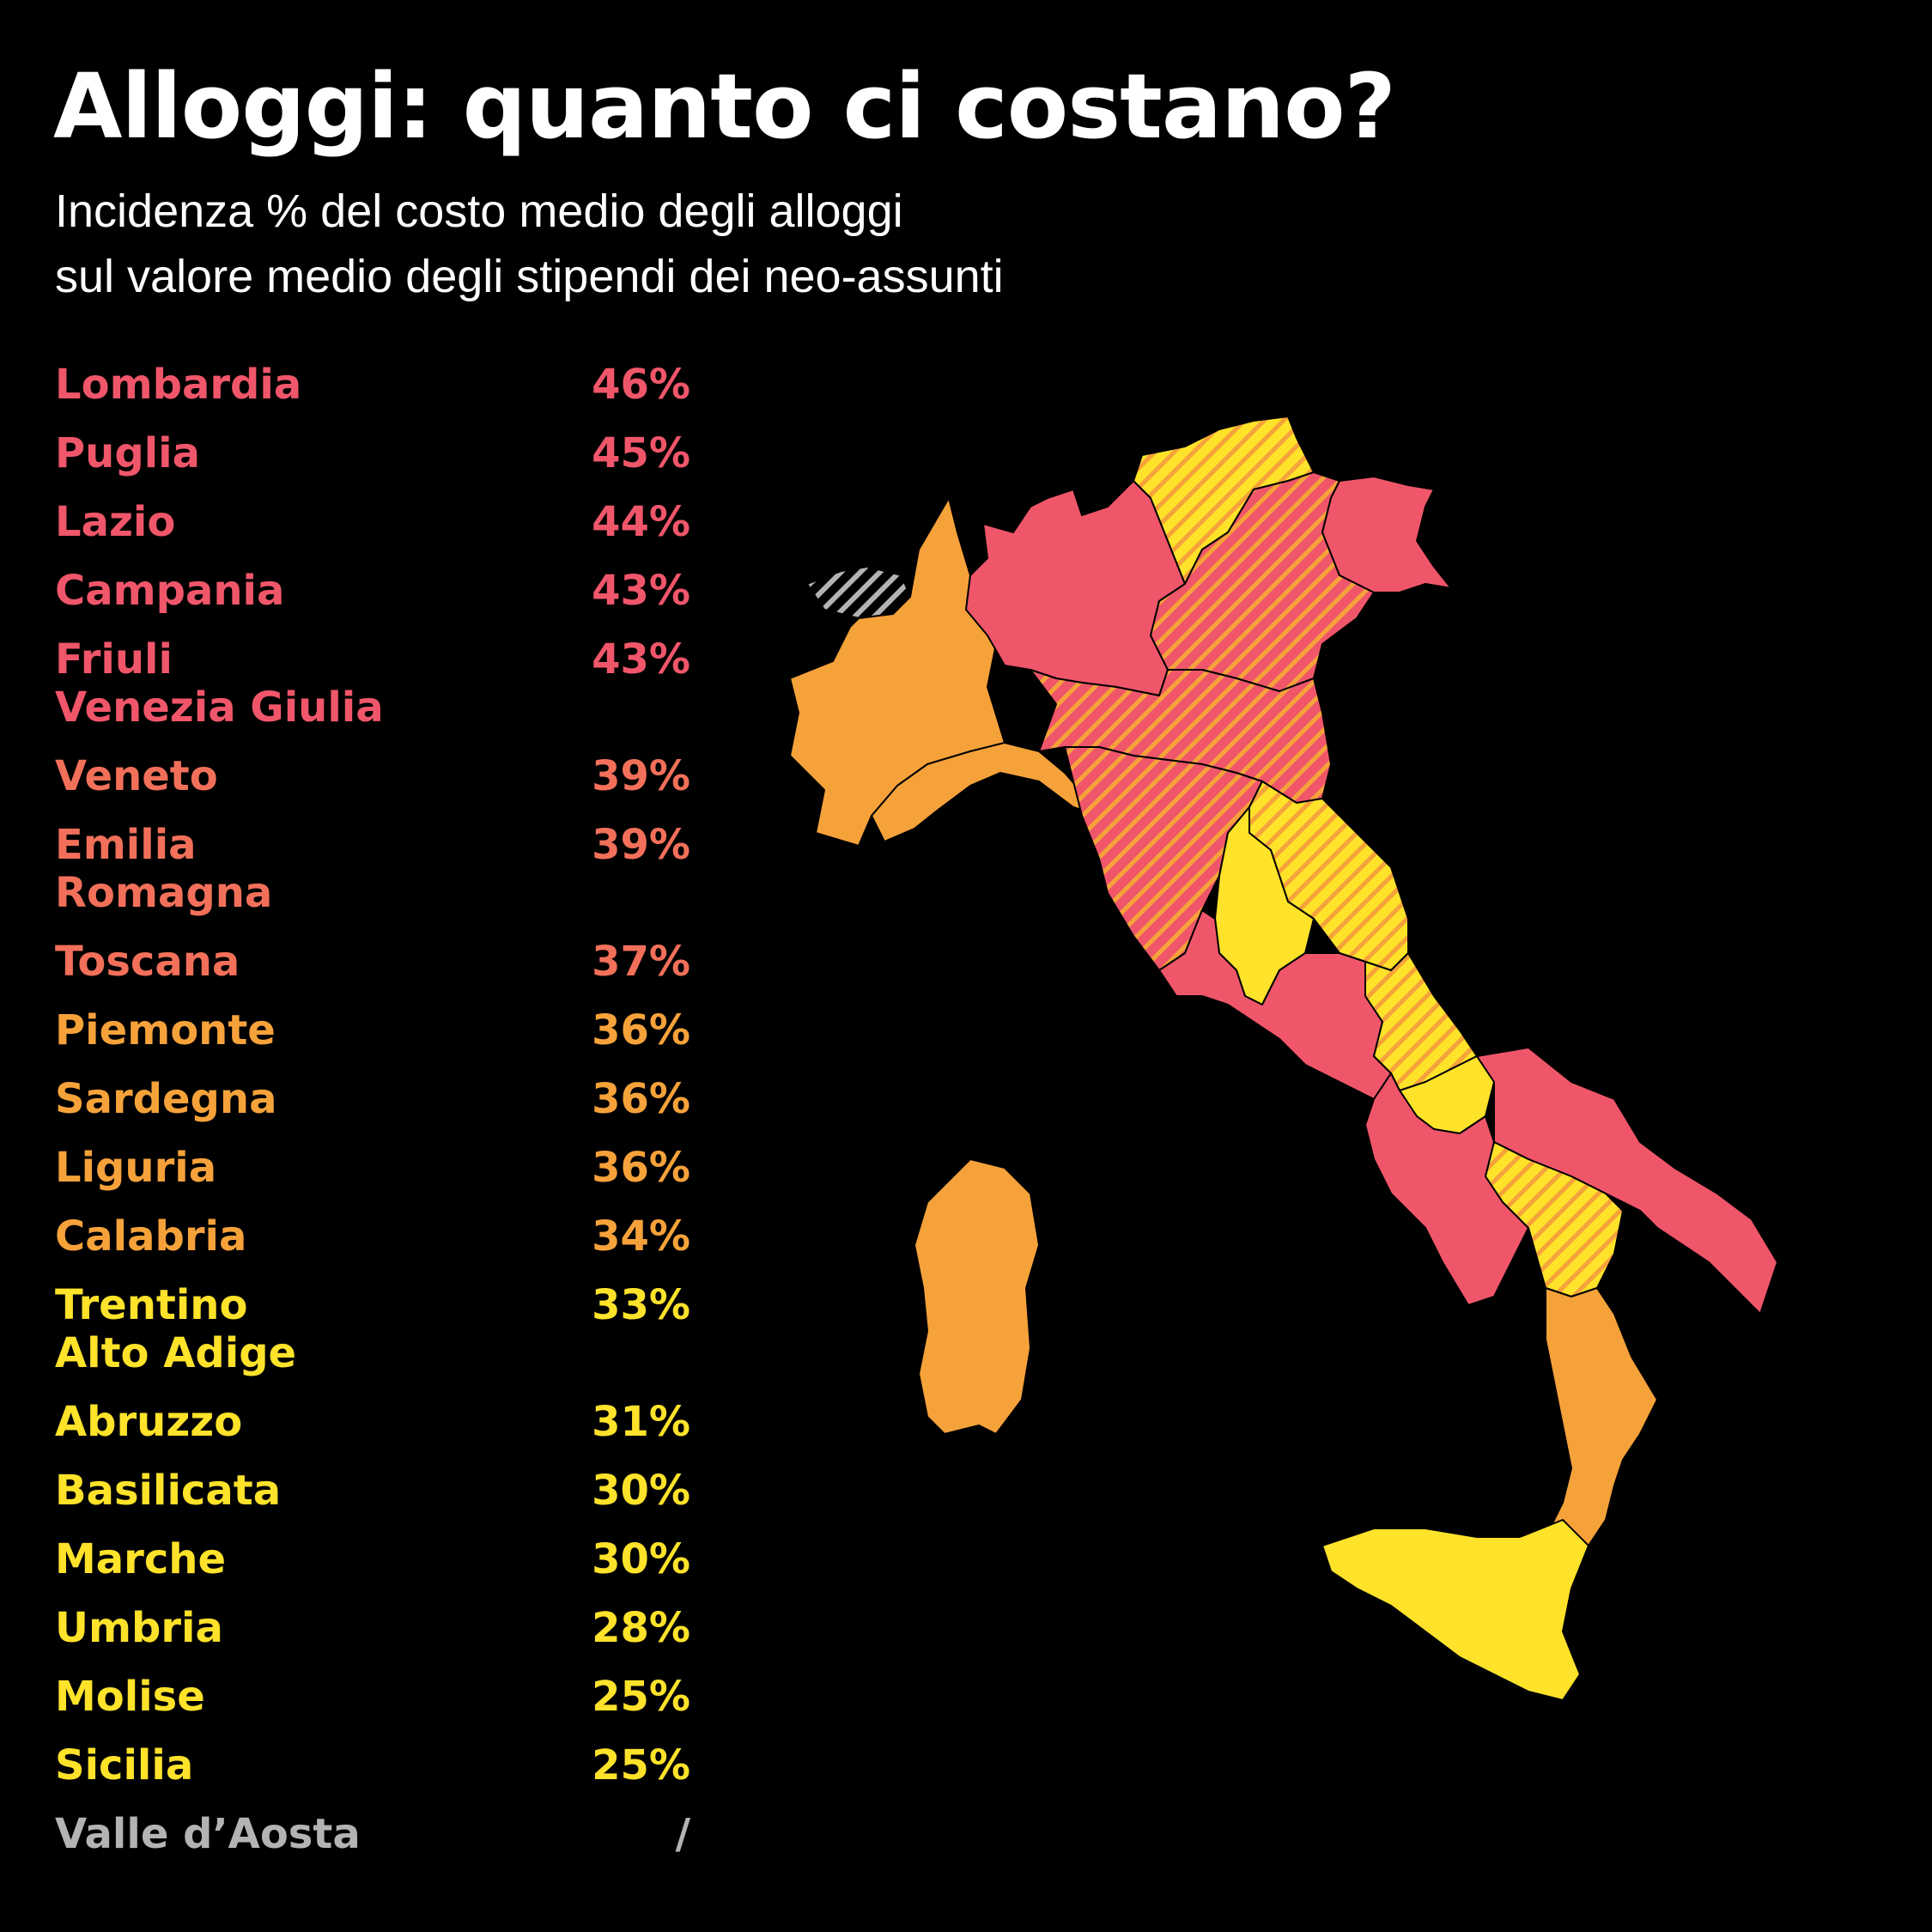 This screenshot has width=1932, height=1932. Describe the element at coordinates (295, 962) in the screenshot. I see `region-name: Toscana` at that location.